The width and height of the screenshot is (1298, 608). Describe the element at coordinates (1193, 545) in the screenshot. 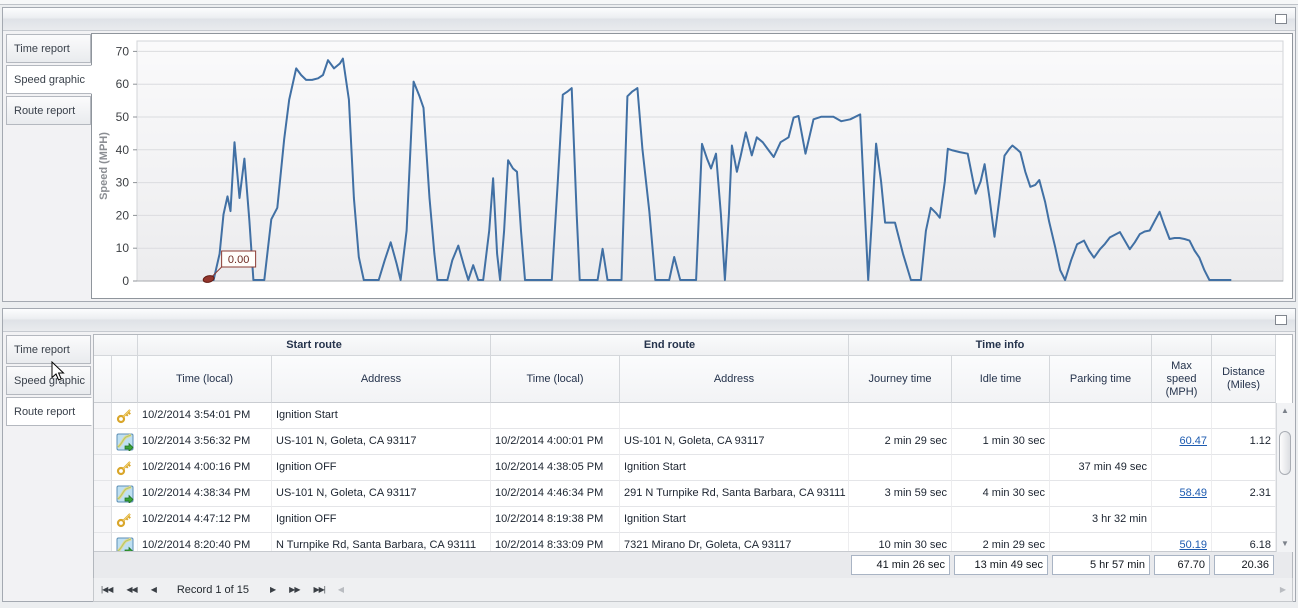

I see `max-speed-link: 50.19` at that location.